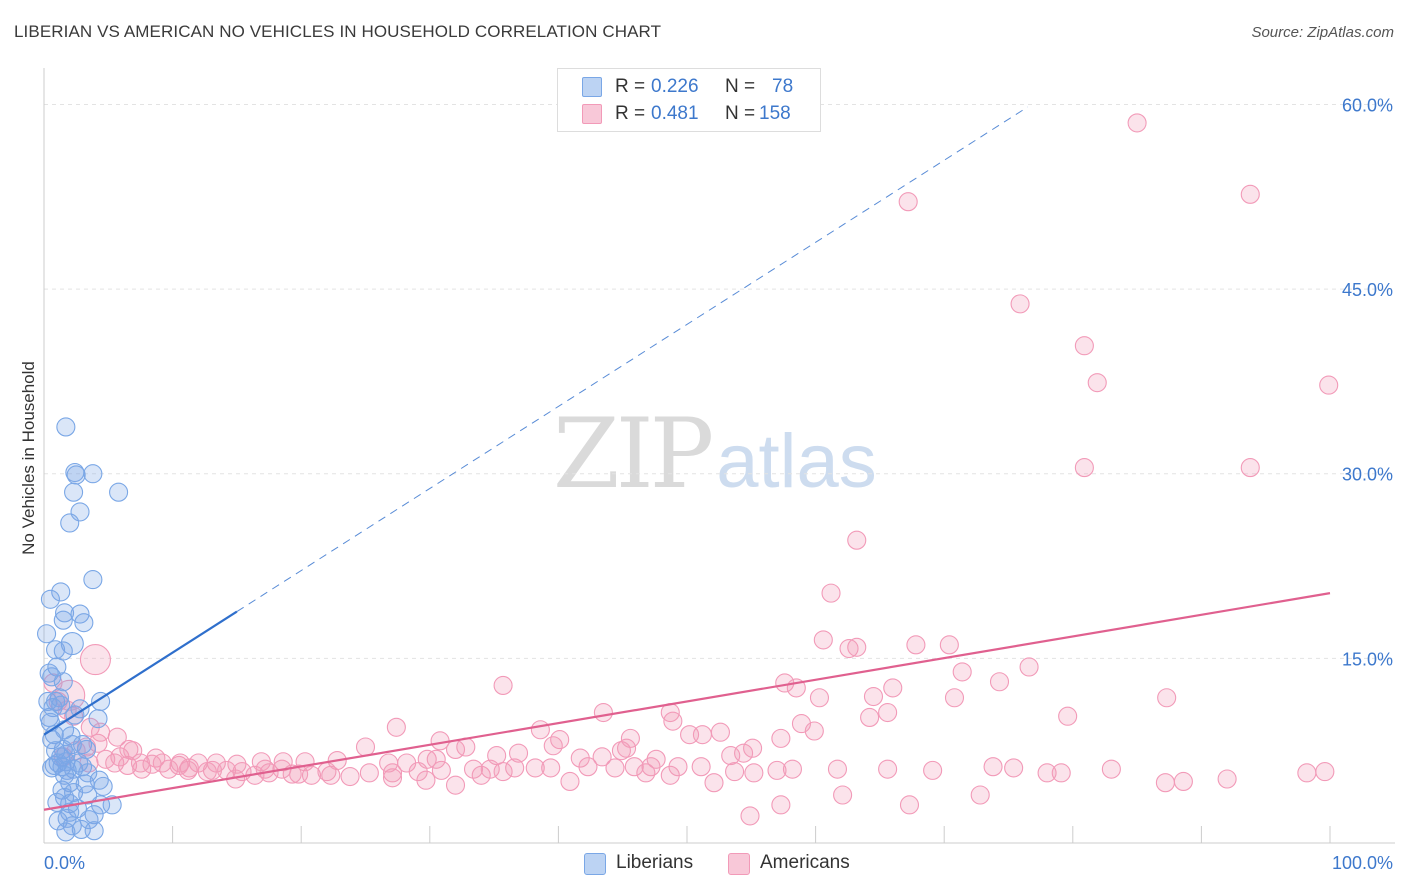 The height and width of the screenshot is (892, 1406). What do you see at coordinates (630, 113) in the screenshot?
I see `legend-r-label: R =` at bounding box center [630, 113].